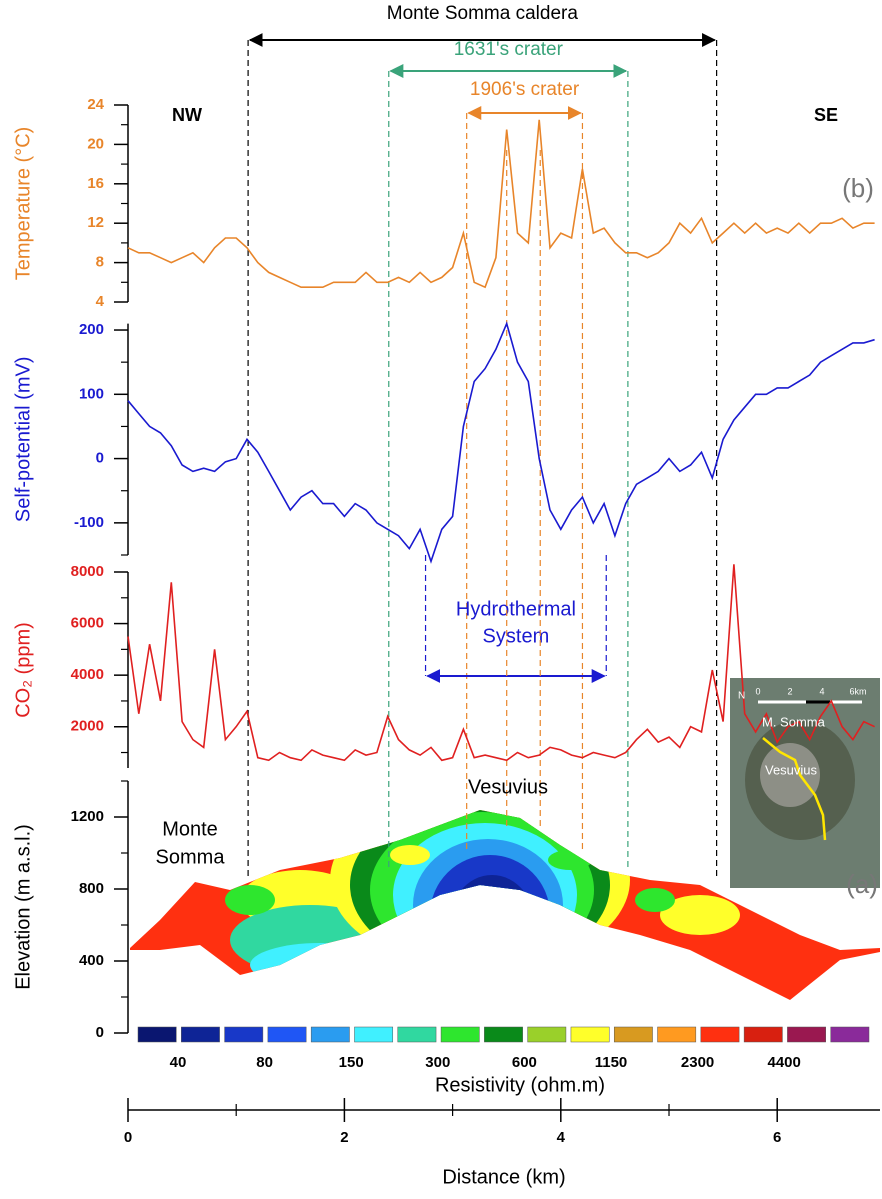 The height and width of the screenshot is (1199, 882). What do you see at coordinates (741, 696) in the screenshot?
I see `inset-north: N` at bounding box center [741, 696].